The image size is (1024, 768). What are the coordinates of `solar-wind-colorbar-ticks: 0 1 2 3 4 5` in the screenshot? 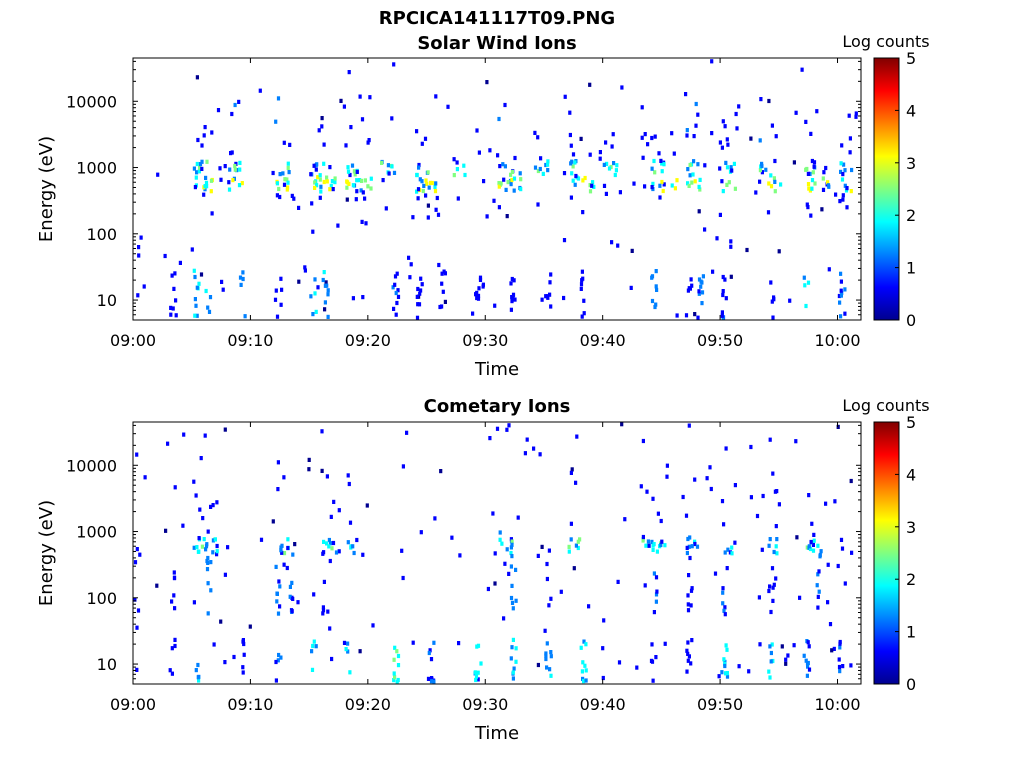 It's located at (905, 189).